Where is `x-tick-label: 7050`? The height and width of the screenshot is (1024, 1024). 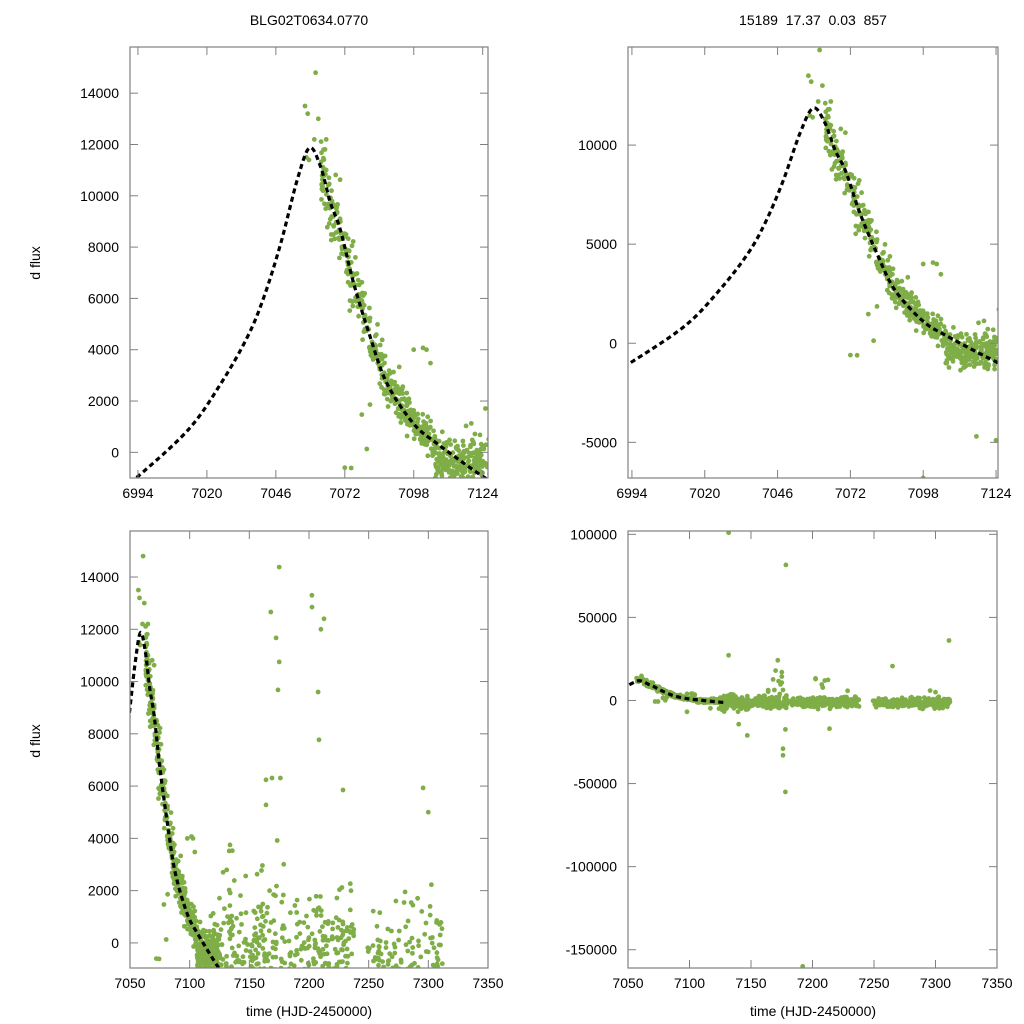
x-tick-label: 7050 is located at coordinates (129, 983).